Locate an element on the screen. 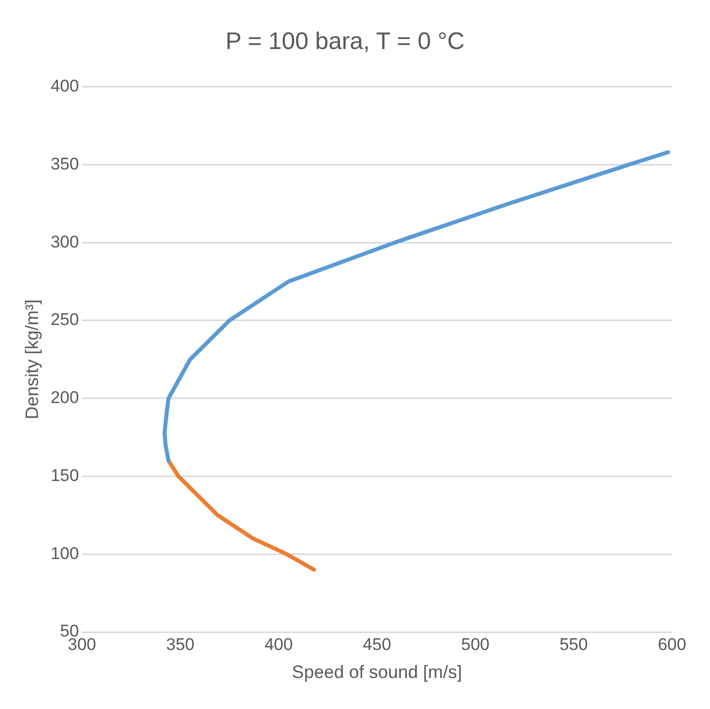 The width and height of the screenshot is (710, 709). y-tick-label: 350 is located at coordinates (64, 164).